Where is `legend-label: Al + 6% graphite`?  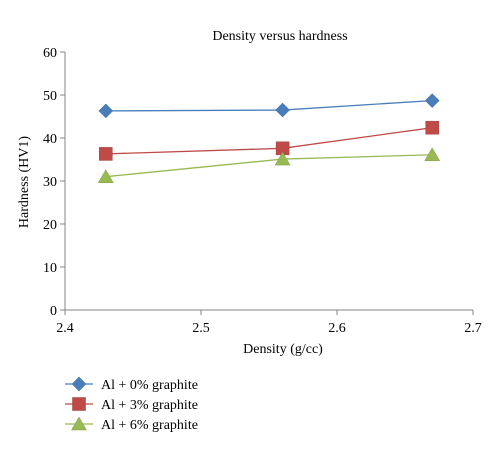
legend-label: Al + 6% graphite is located at coordinates (149, 425).